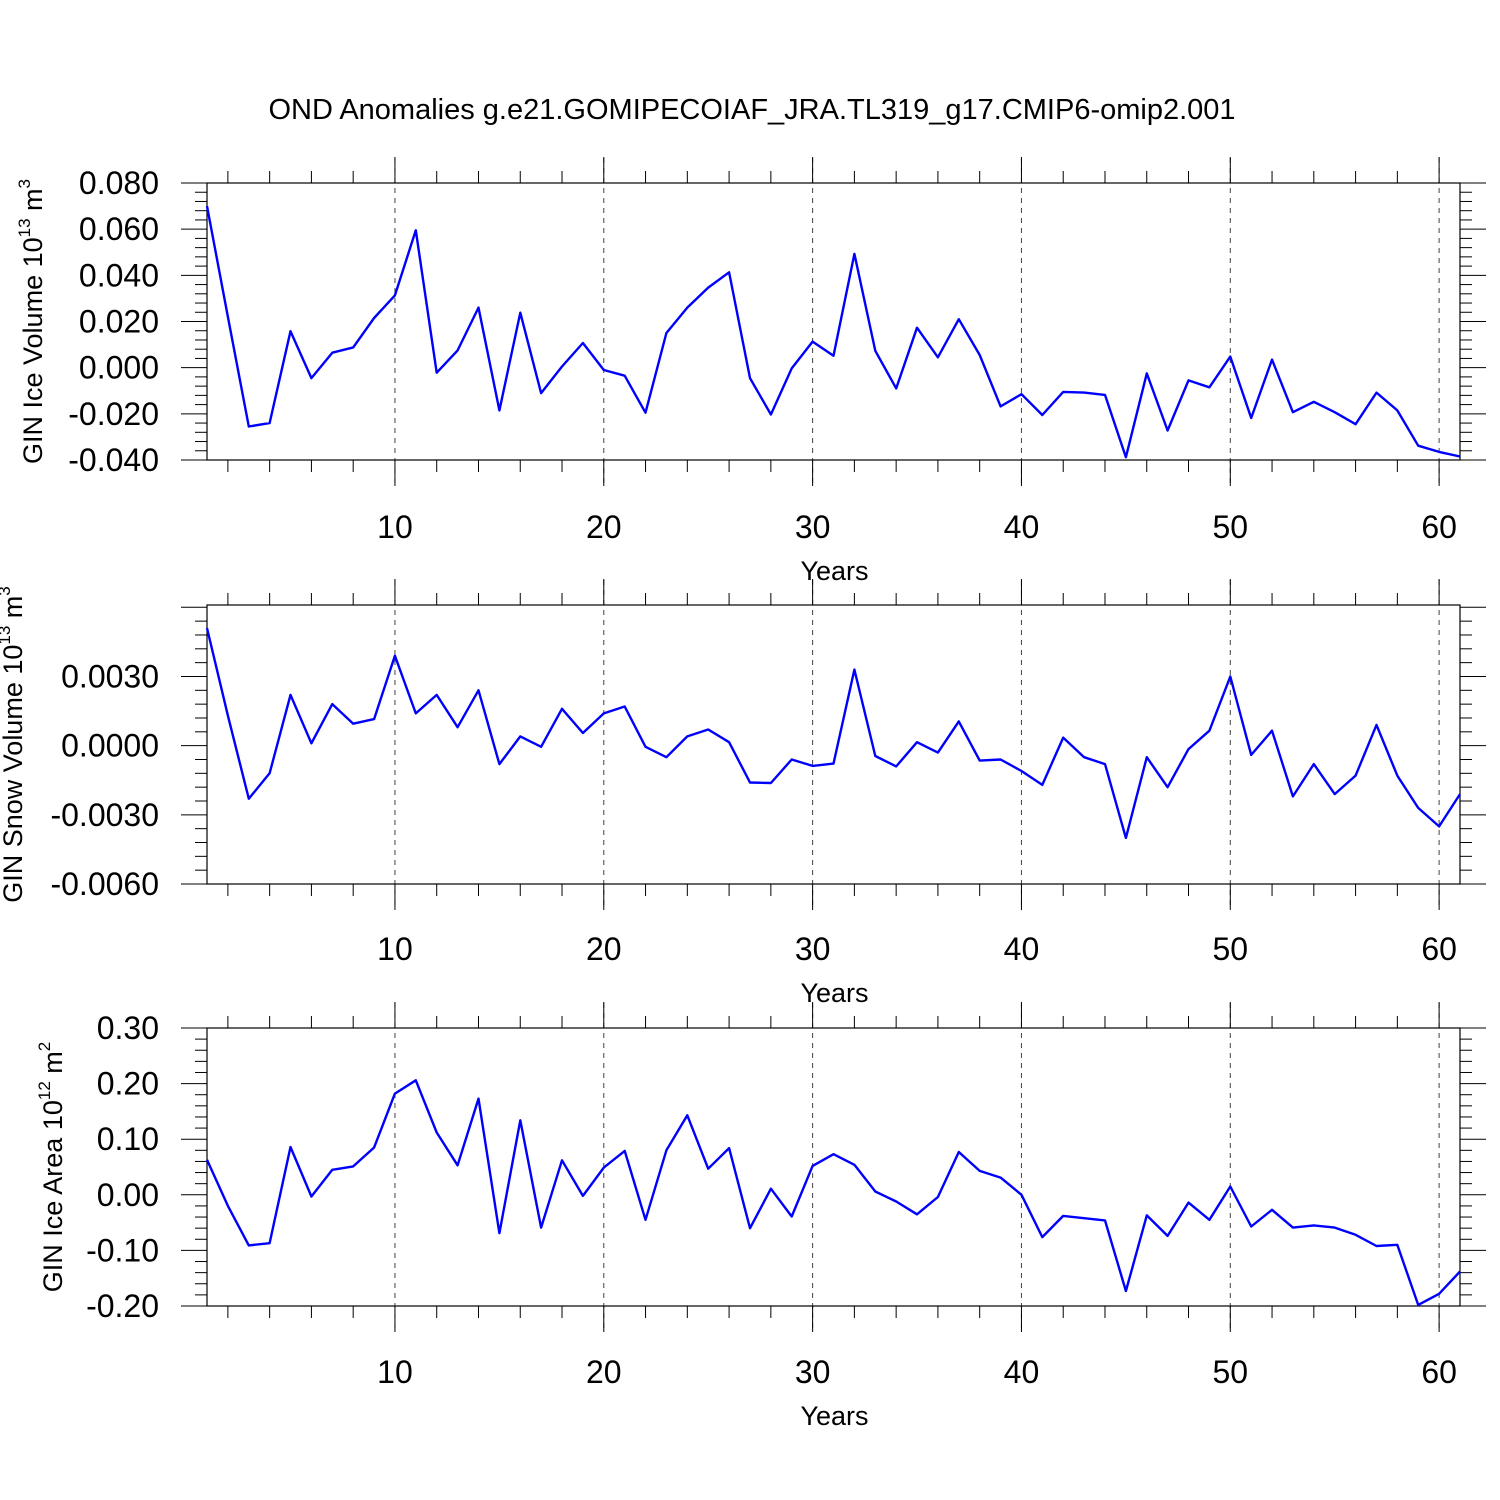  What do you see at coordinates (119, 368) in the screenshot?
I see `y-tick-label: 0.000` at bounding box center [119, 368].